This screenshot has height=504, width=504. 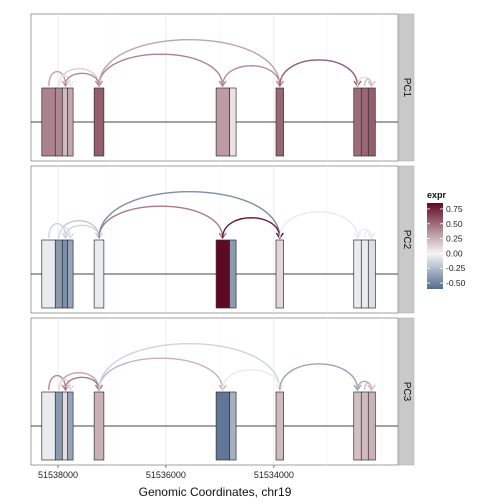 What do you see at coordinates (454, 239) in the screenshot?
I see `legend-tick-label: 0.25` at bounding box center [454, 239].